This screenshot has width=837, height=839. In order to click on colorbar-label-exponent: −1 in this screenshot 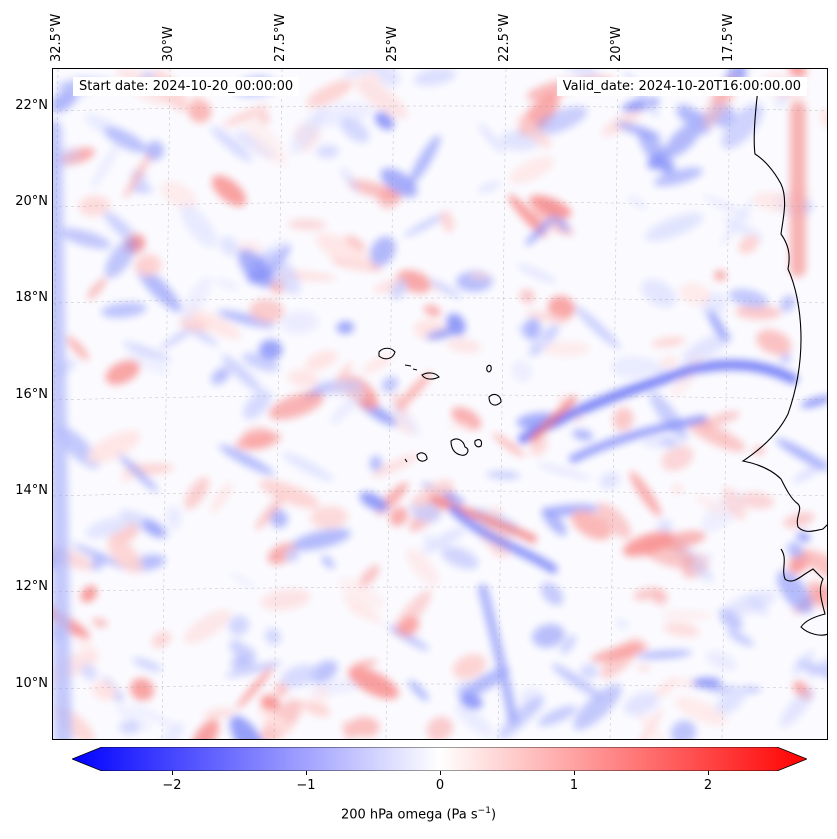, I will do `click(484, 811)`.